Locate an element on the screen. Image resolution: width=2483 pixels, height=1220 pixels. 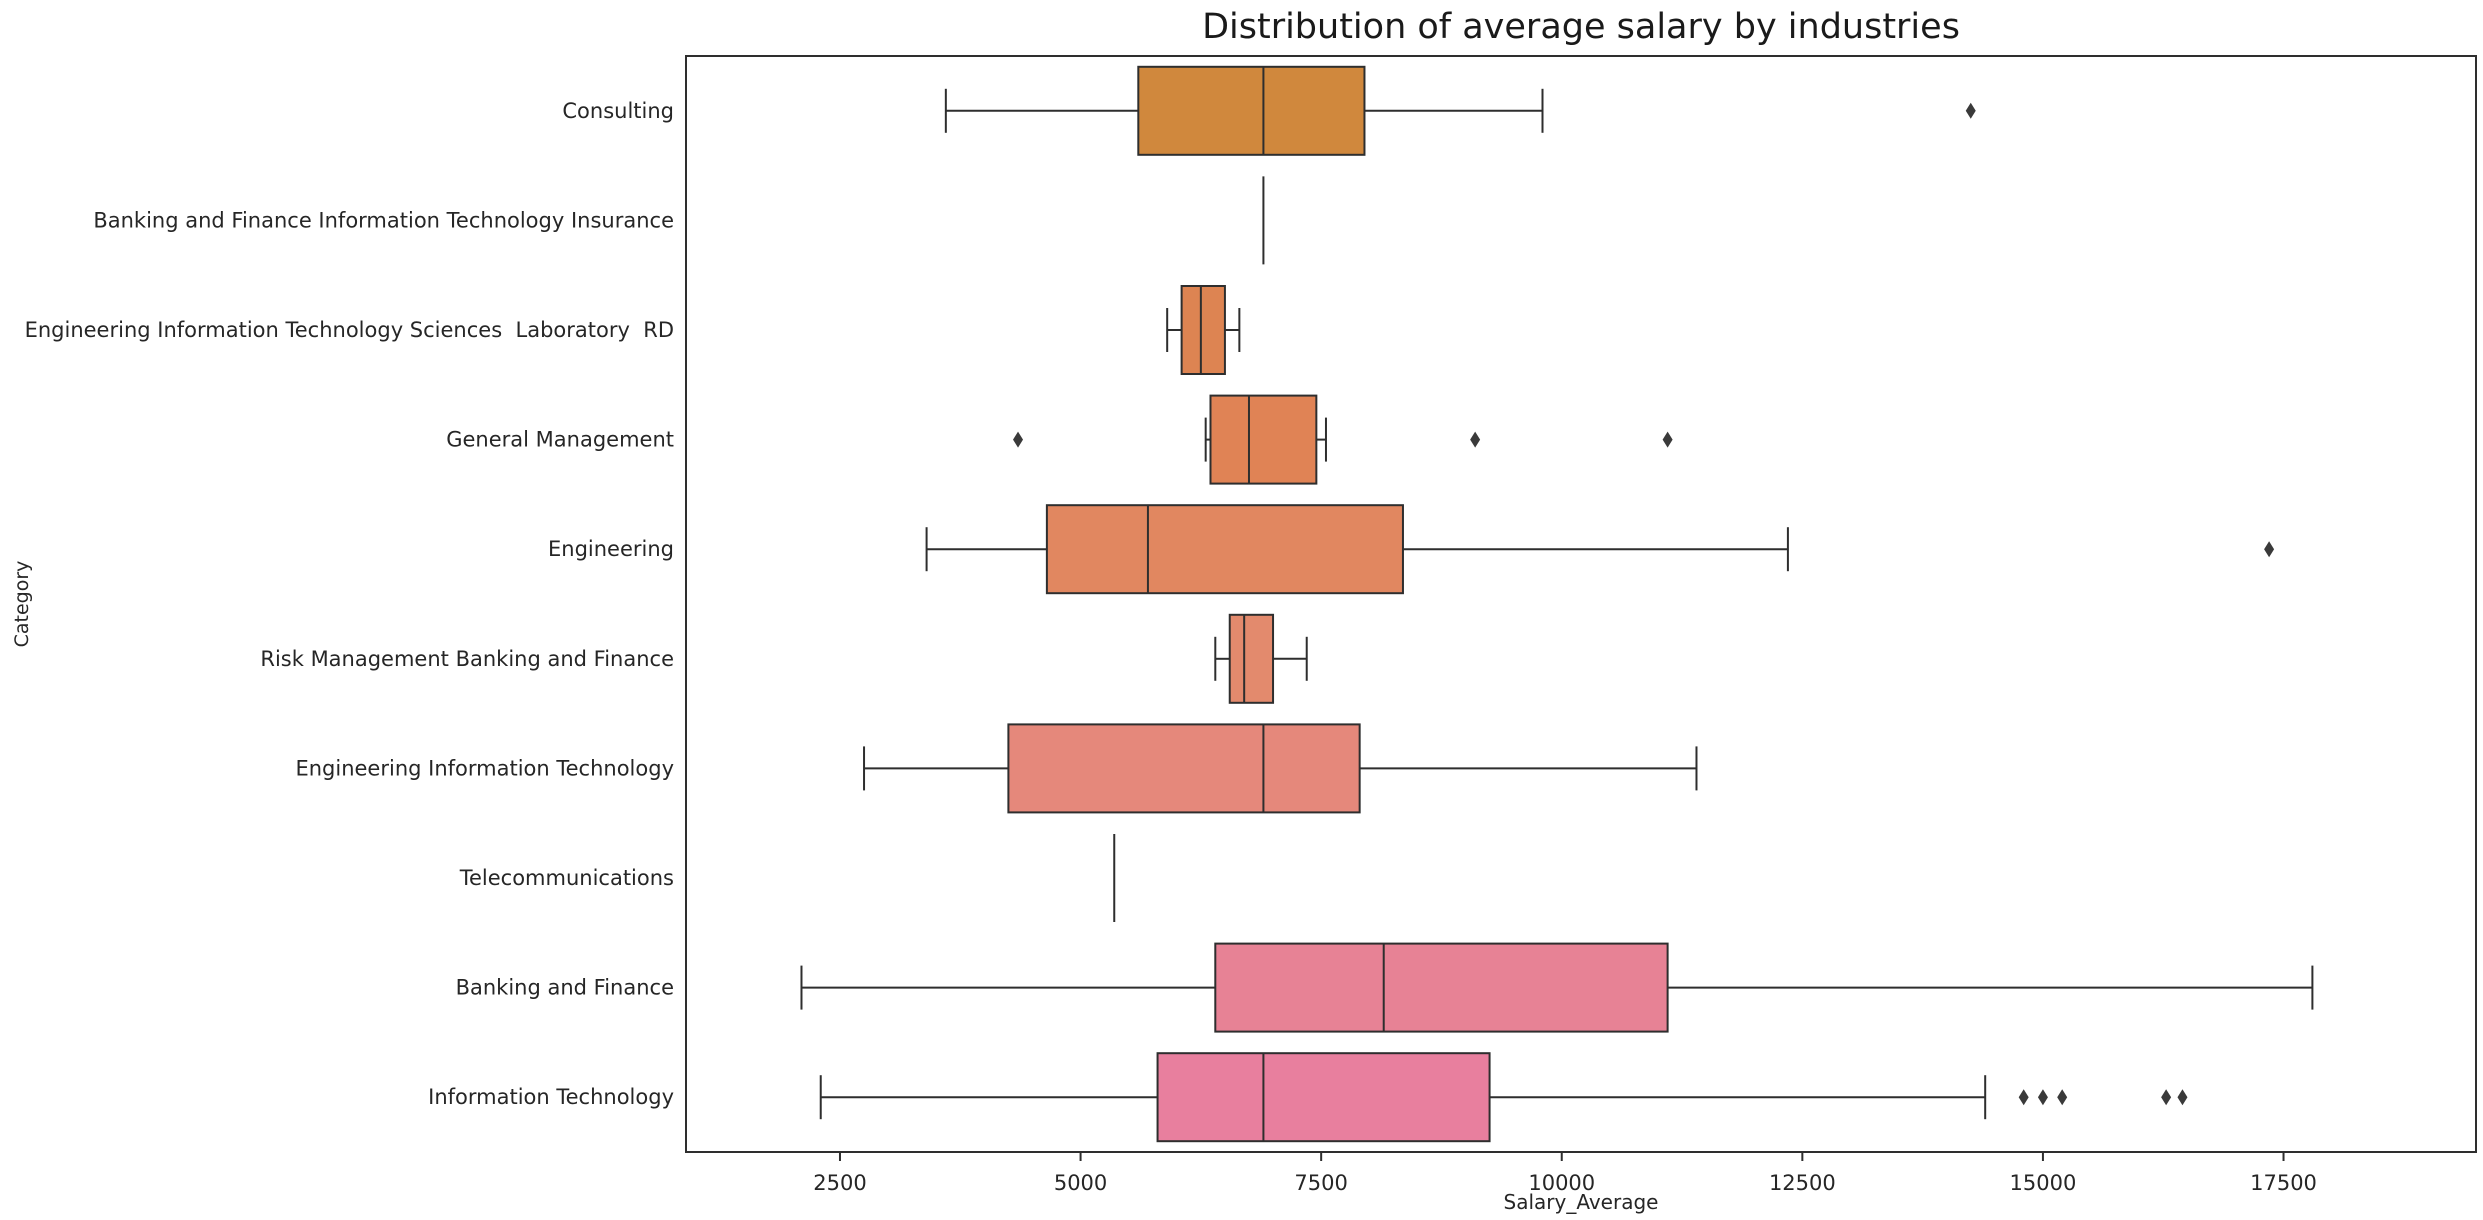
boxplot-banking-and-finance is located at coordinates (1557, 987).